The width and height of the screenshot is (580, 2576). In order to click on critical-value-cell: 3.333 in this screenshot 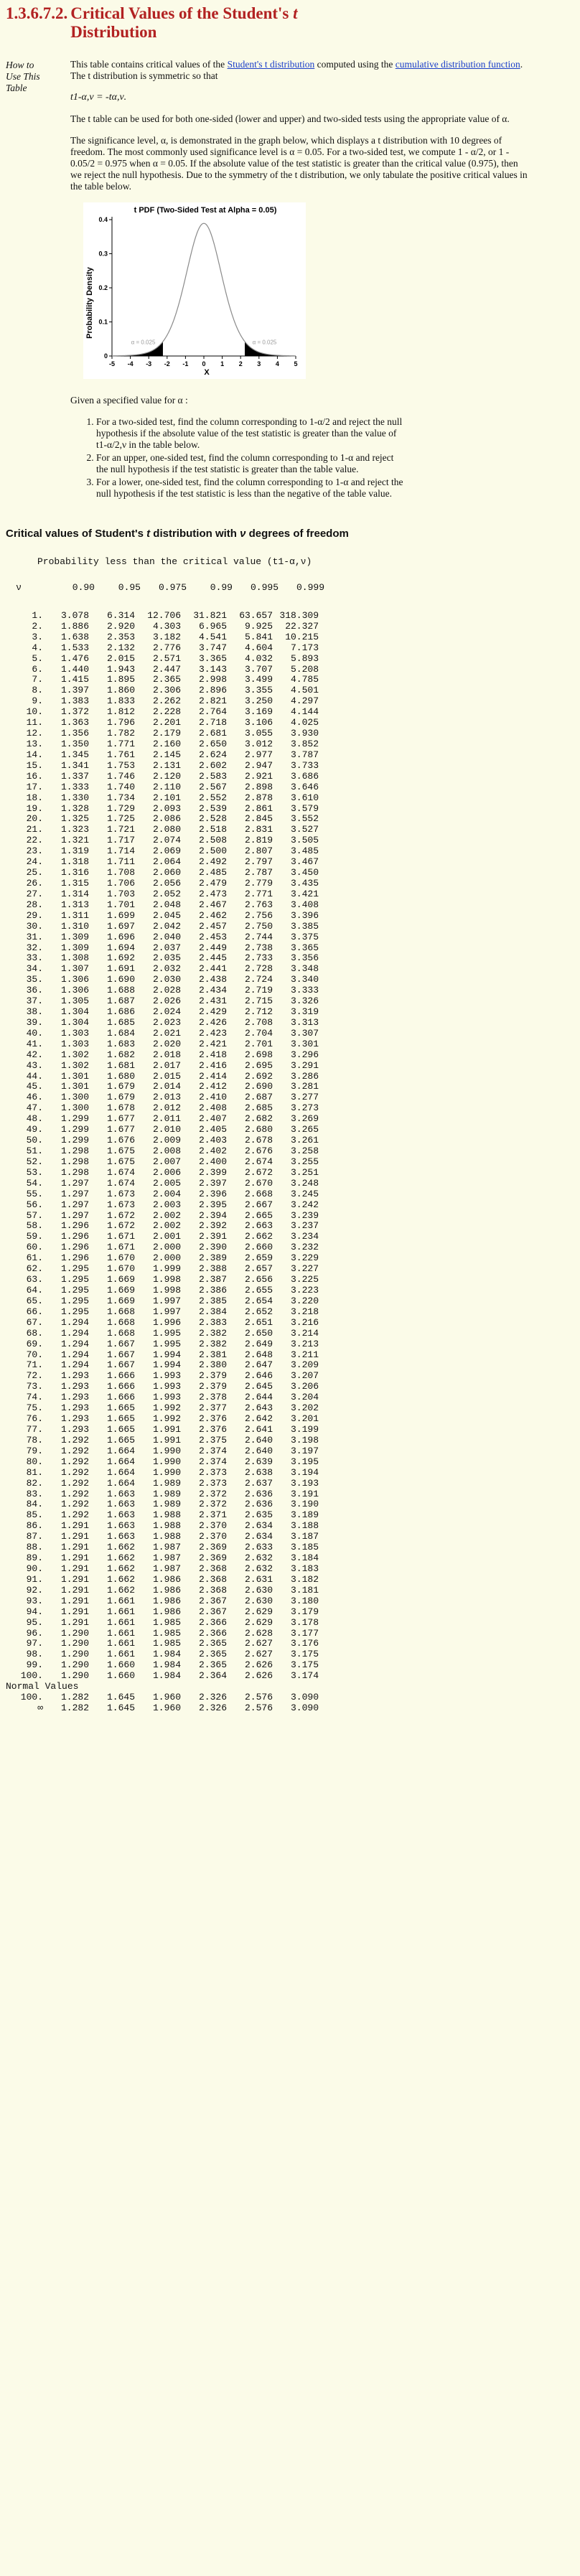, I will do `click(304, 991)`.